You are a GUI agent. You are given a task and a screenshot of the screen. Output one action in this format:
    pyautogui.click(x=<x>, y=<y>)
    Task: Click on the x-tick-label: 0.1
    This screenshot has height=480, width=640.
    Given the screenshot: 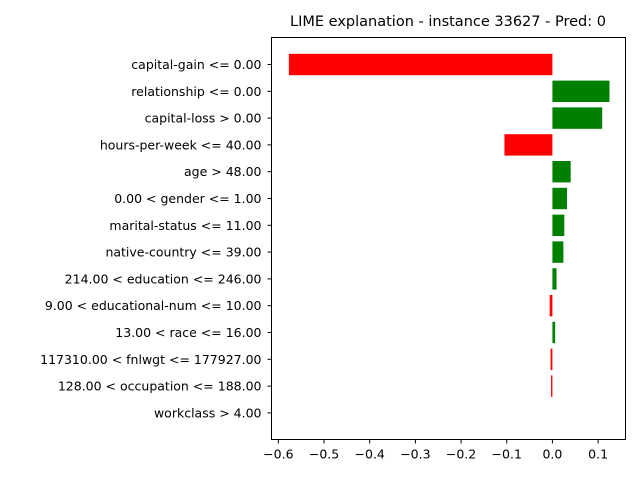 What is the action you would take?
    pyautogui.click(x=598, y=454)
    